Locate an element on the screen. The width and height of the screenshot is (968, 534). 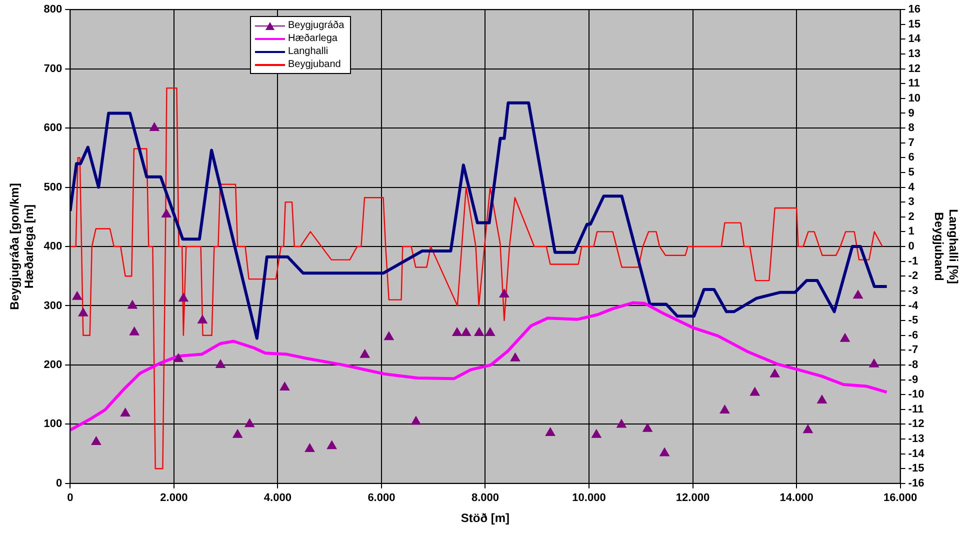
y2-tick-label: 2 is located at coordinates (911, 216).